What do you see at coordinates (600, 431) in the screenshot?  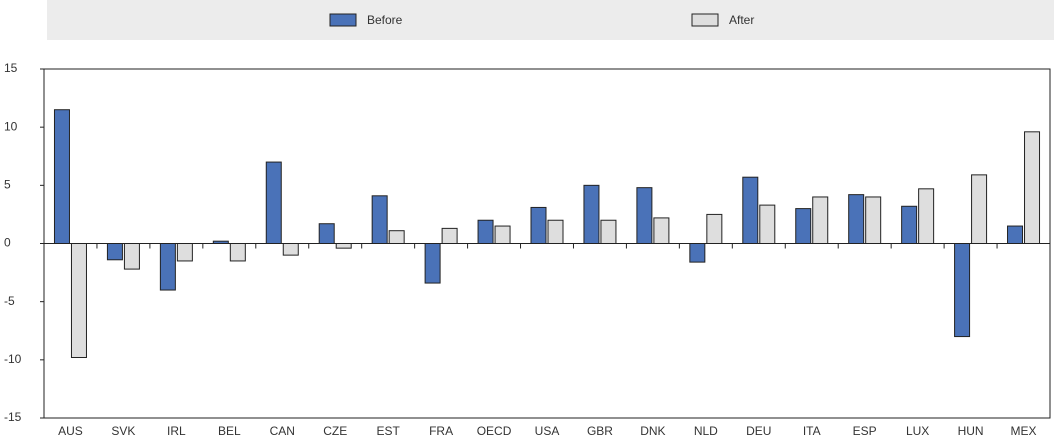 I see `x-tick-label: GBR` at bounding box center [600, 431].